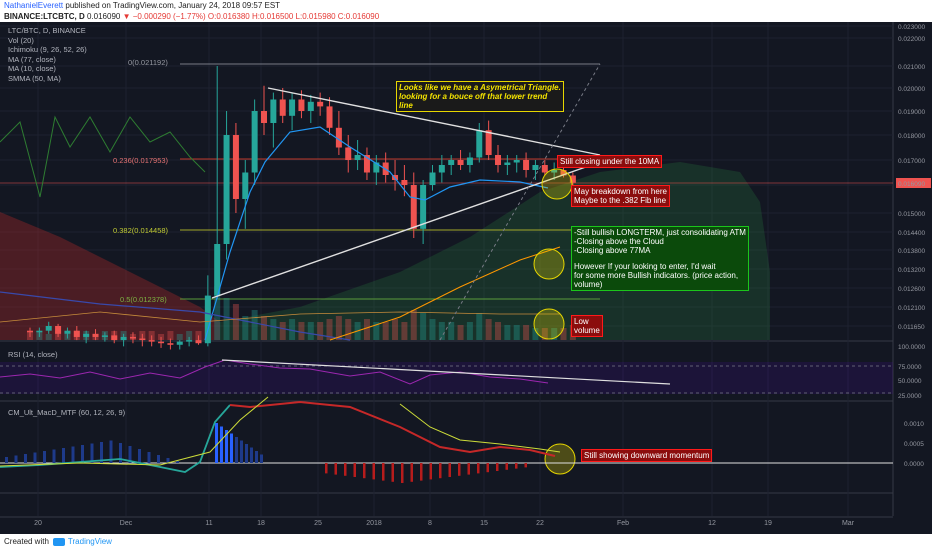  What do you see at coordinates (911, 233) in the screenshot?
I see `price-tick-9: 0.014400` at bounding box center [911, 233].